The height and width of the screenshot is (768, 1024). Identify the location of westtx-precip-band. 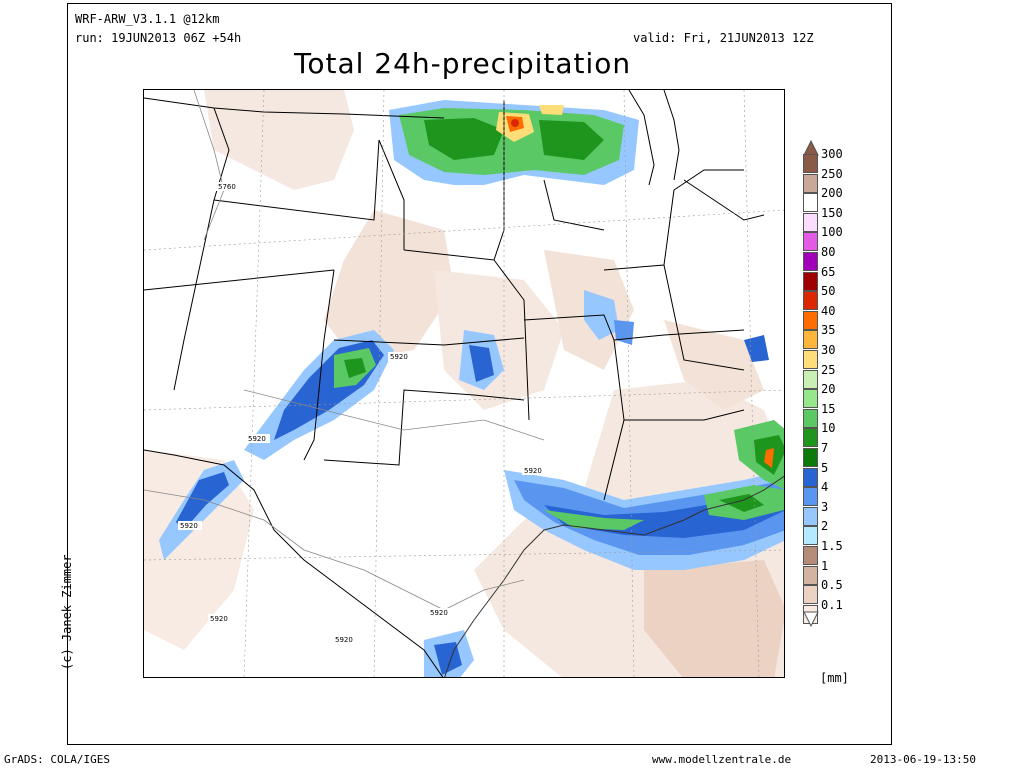
(316, 568).